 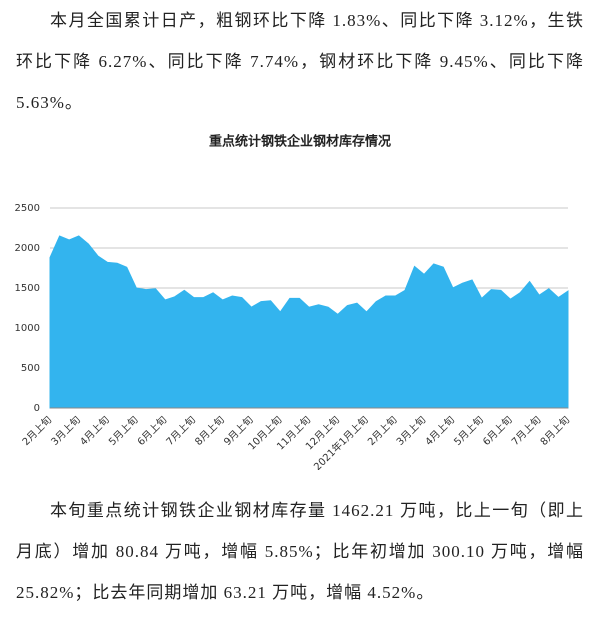 I want to click on chart-title: 重点统计钢铁企业钢材库存情况, so click(x=300, y=142).